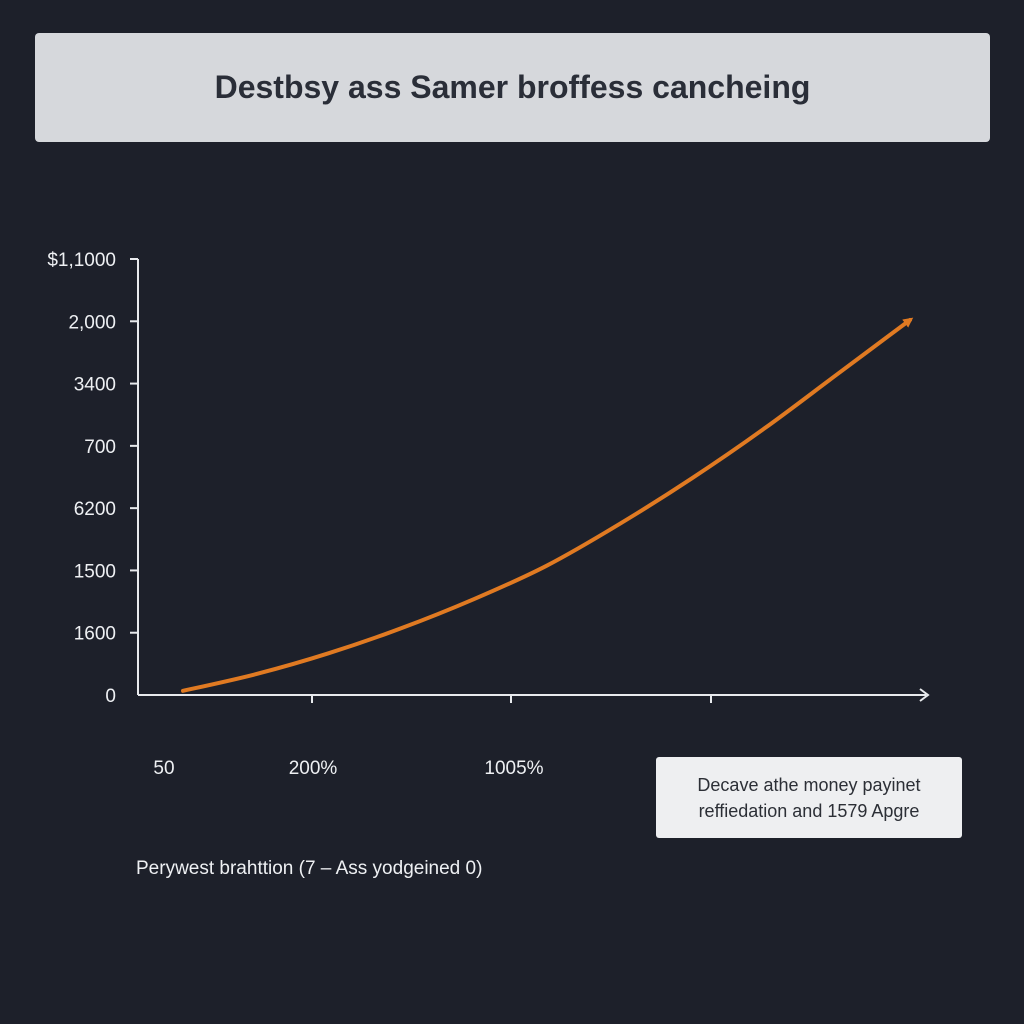  I want to click on x-tick-label: 50, so click(163, 768).